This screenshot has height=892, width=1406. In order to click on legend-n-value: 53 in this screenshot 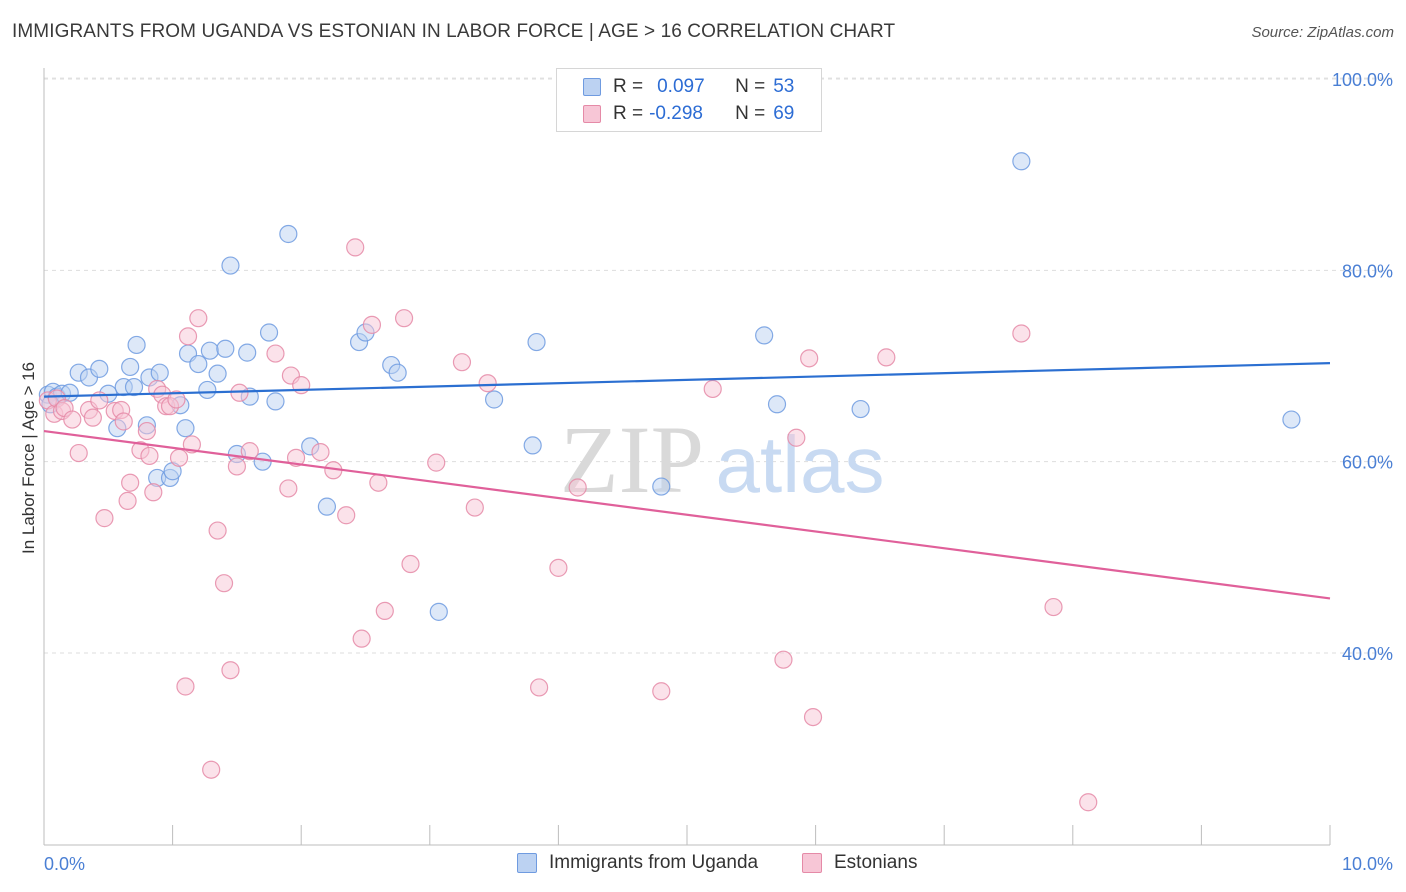, I will do `click(784, 86)`.